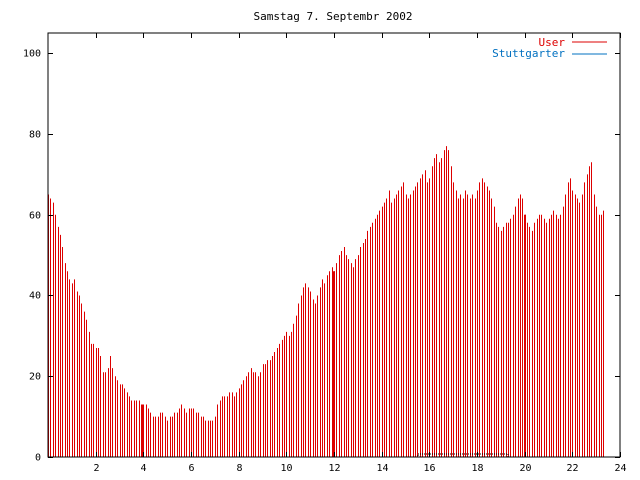 The width and height of the screenshot is (640, 480). What do you see at coordinates (552, 42) in the screenshot?
I see `legend-user-label: User` at bounding box center [552, 42].